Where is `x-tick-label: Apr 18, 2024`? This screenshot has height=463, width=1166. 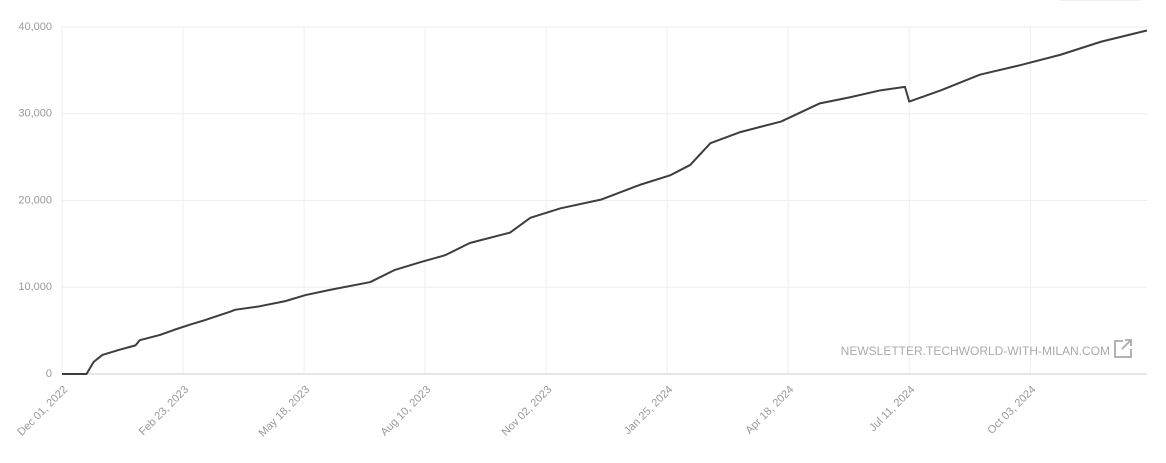
x-tick-label: Apr 18, 2024 is located at coordinates (769, 410).